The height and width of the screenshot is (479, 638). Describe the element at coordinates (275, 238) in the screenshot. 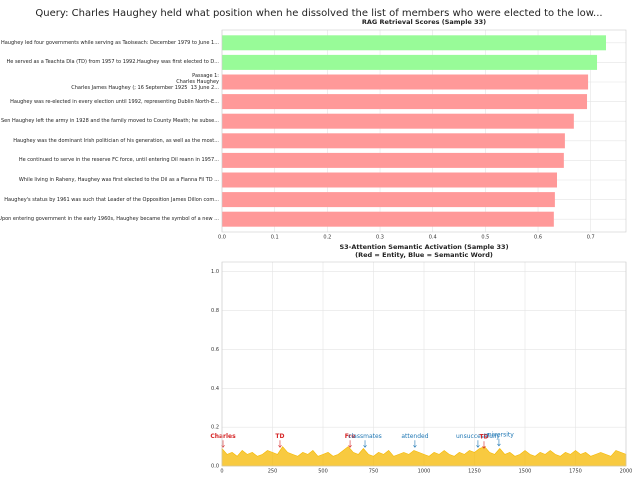

I see `x-tick-label: 0.1` at that location.